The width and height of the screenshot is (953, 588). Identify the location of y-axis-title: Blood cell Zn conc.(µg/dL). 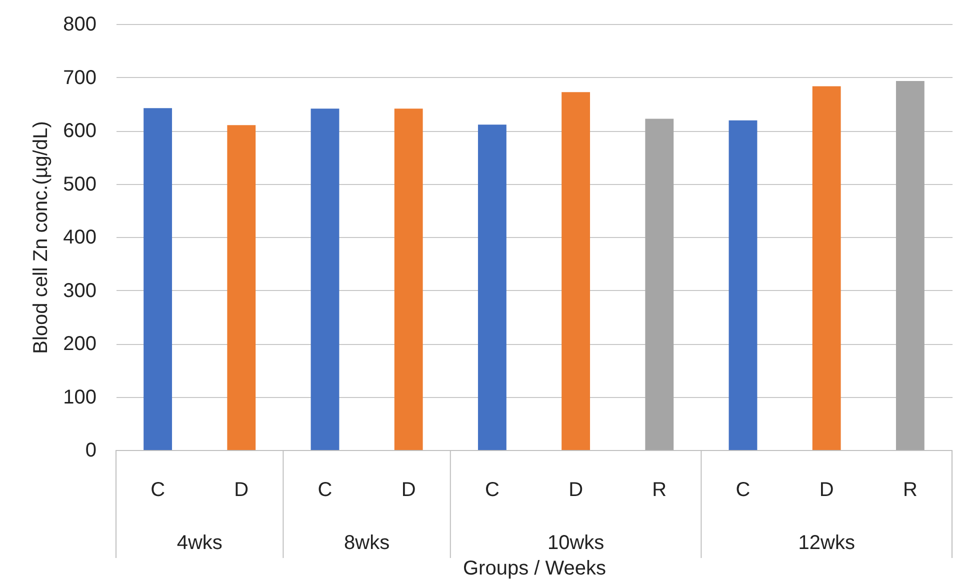
(41, 237).